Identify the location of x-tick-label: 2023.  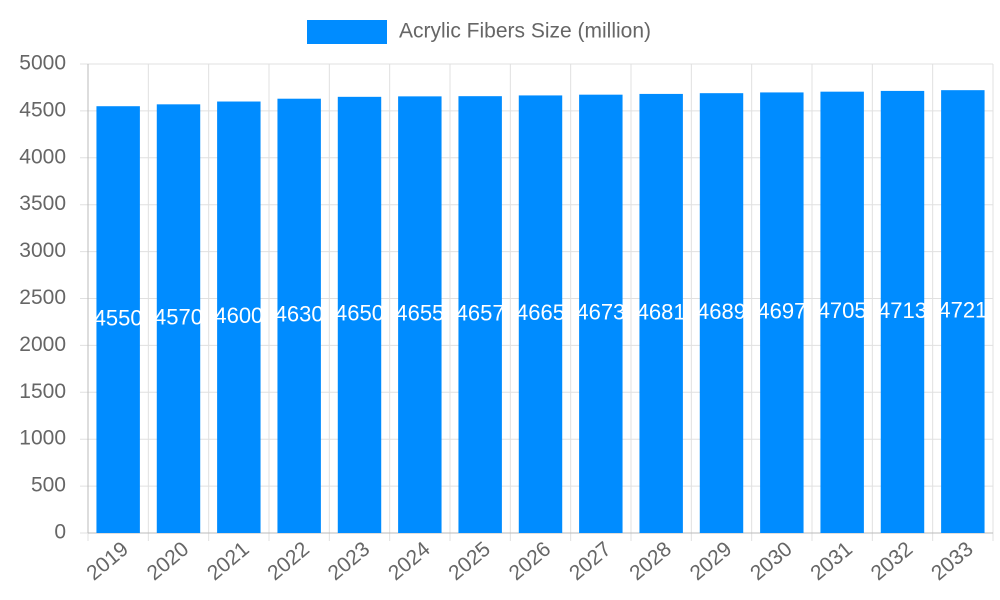
(349, 561).